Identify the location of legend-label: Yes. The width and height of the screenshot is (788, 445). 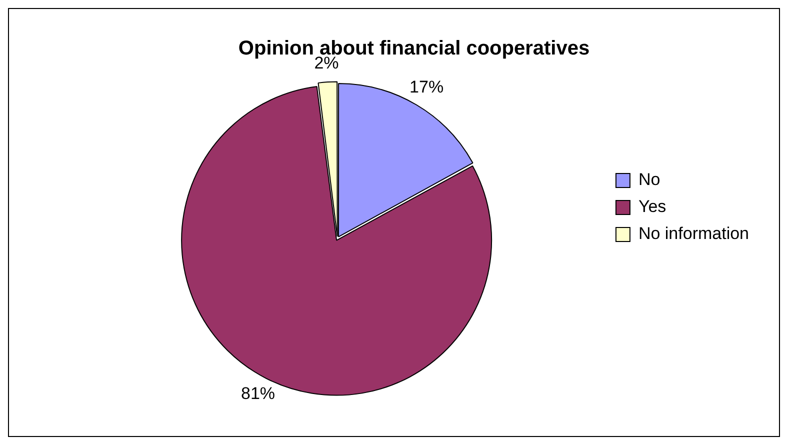
(652, 206).